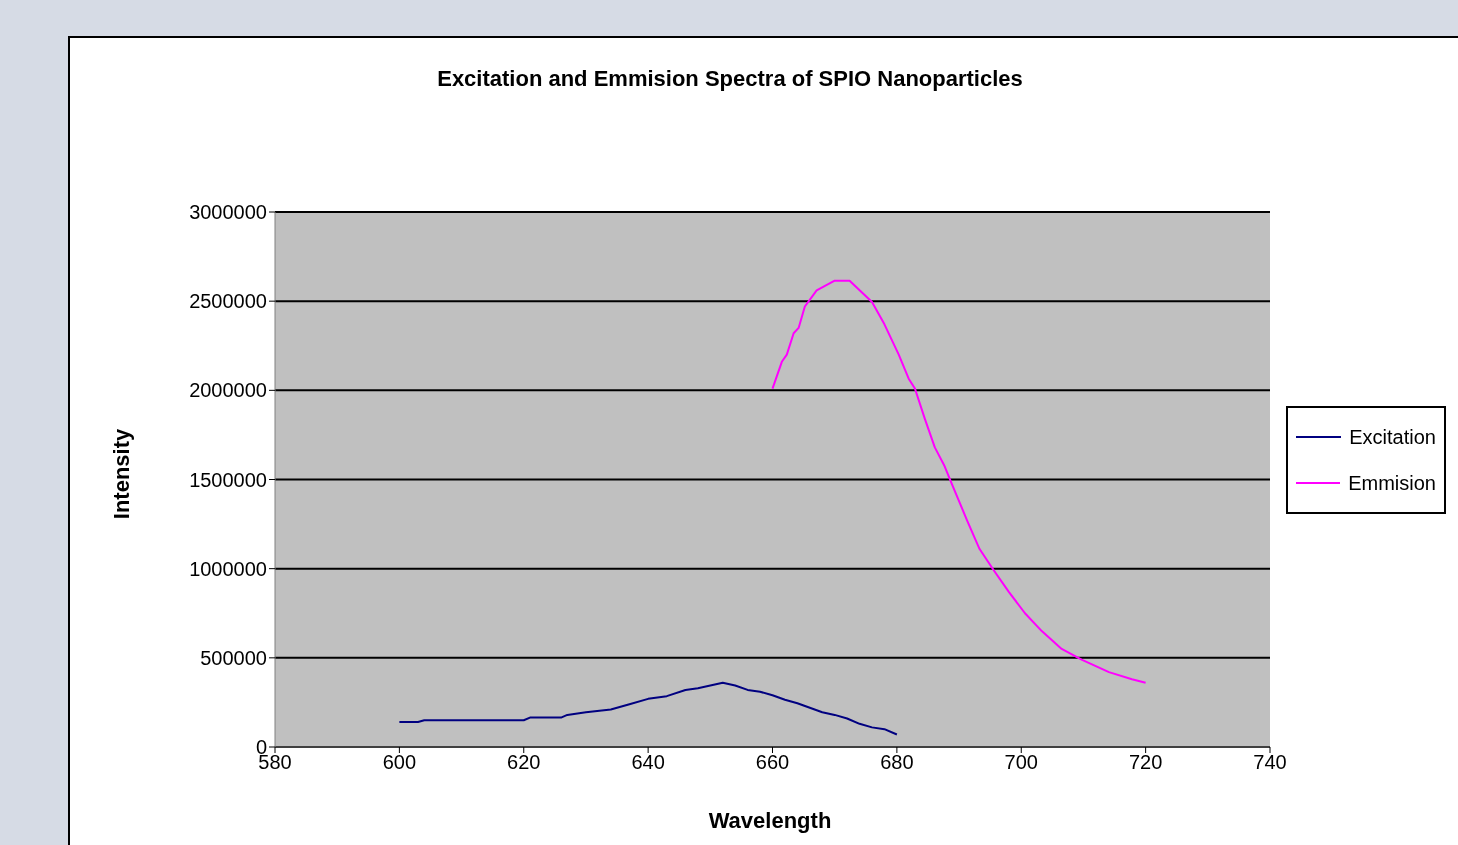 The height and width of the screenshot is (845, 1458). What do you see at coordinates (1270, 762) in the screenshot?
I see `x-tick-label: 740` at bounding box center [1270, 762].